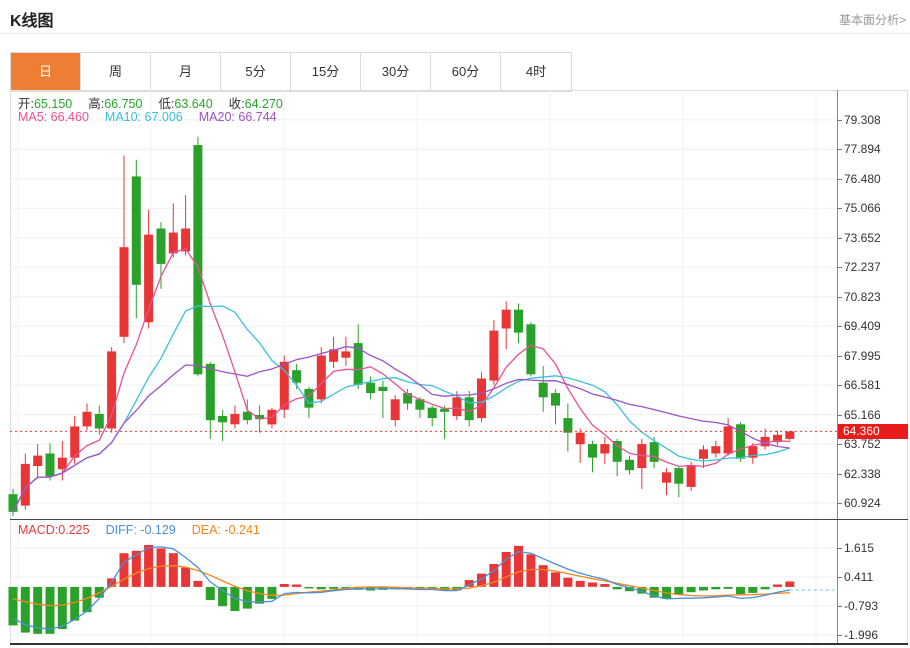  I want to click on tab-5: 30分, so click(396, 72).